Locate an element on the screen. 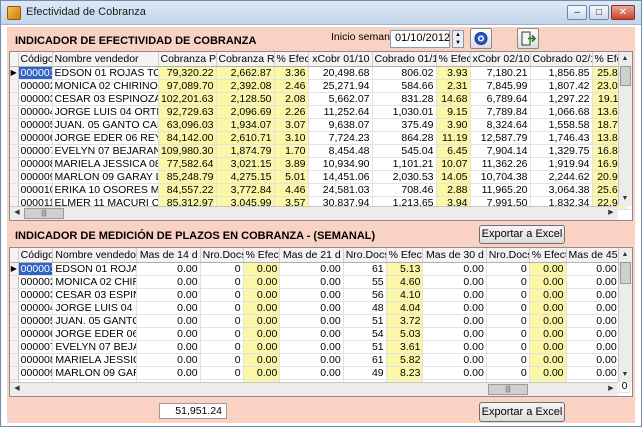  horizontal-scroll-thumb: ||| is located at coordinates (508, 389).